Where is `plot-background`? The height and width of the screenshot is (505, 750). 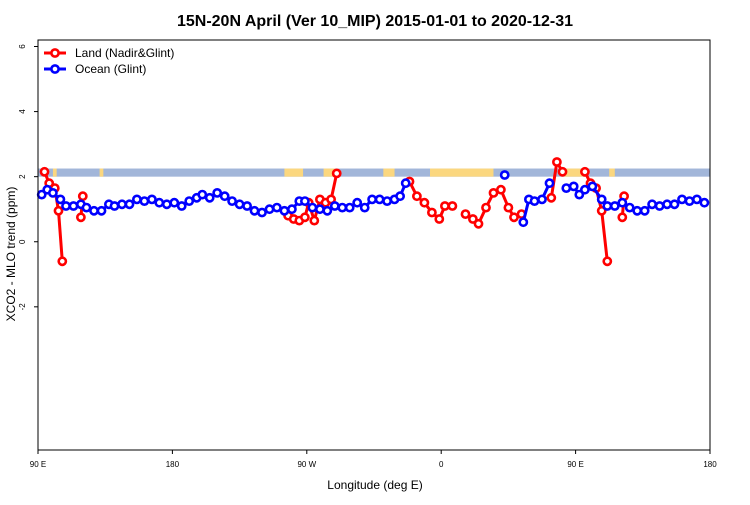 plot-background is located at coordinates (374, 172).